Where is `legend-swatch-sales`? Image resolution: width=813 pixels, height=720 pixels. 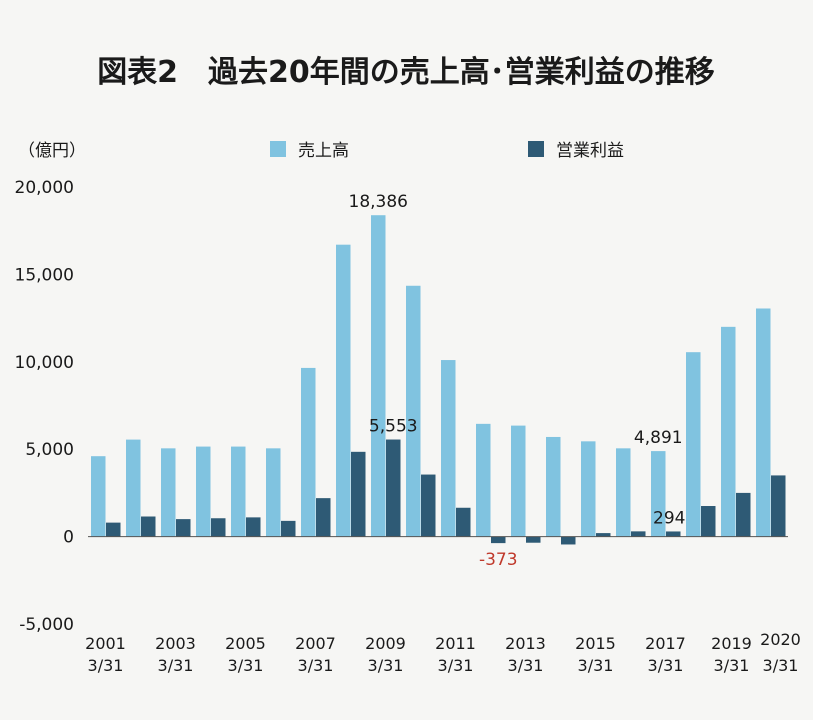
legend-swatch-sales is located at coordinates (278, 149).